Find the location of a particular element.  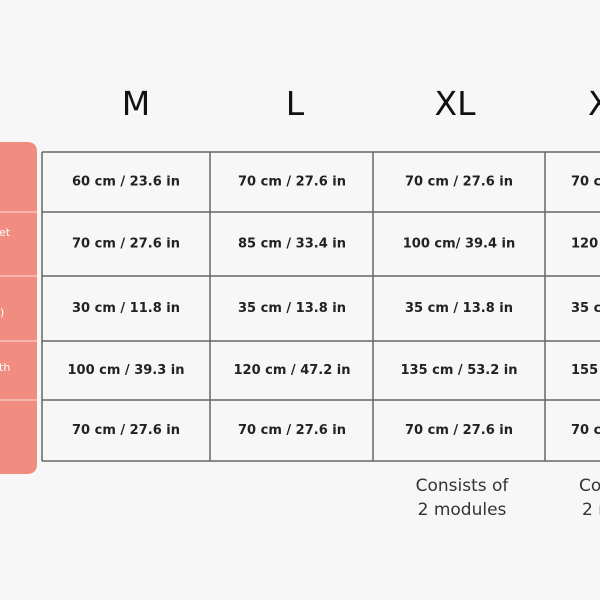

side-label: th is located at coordinates (5, 367).